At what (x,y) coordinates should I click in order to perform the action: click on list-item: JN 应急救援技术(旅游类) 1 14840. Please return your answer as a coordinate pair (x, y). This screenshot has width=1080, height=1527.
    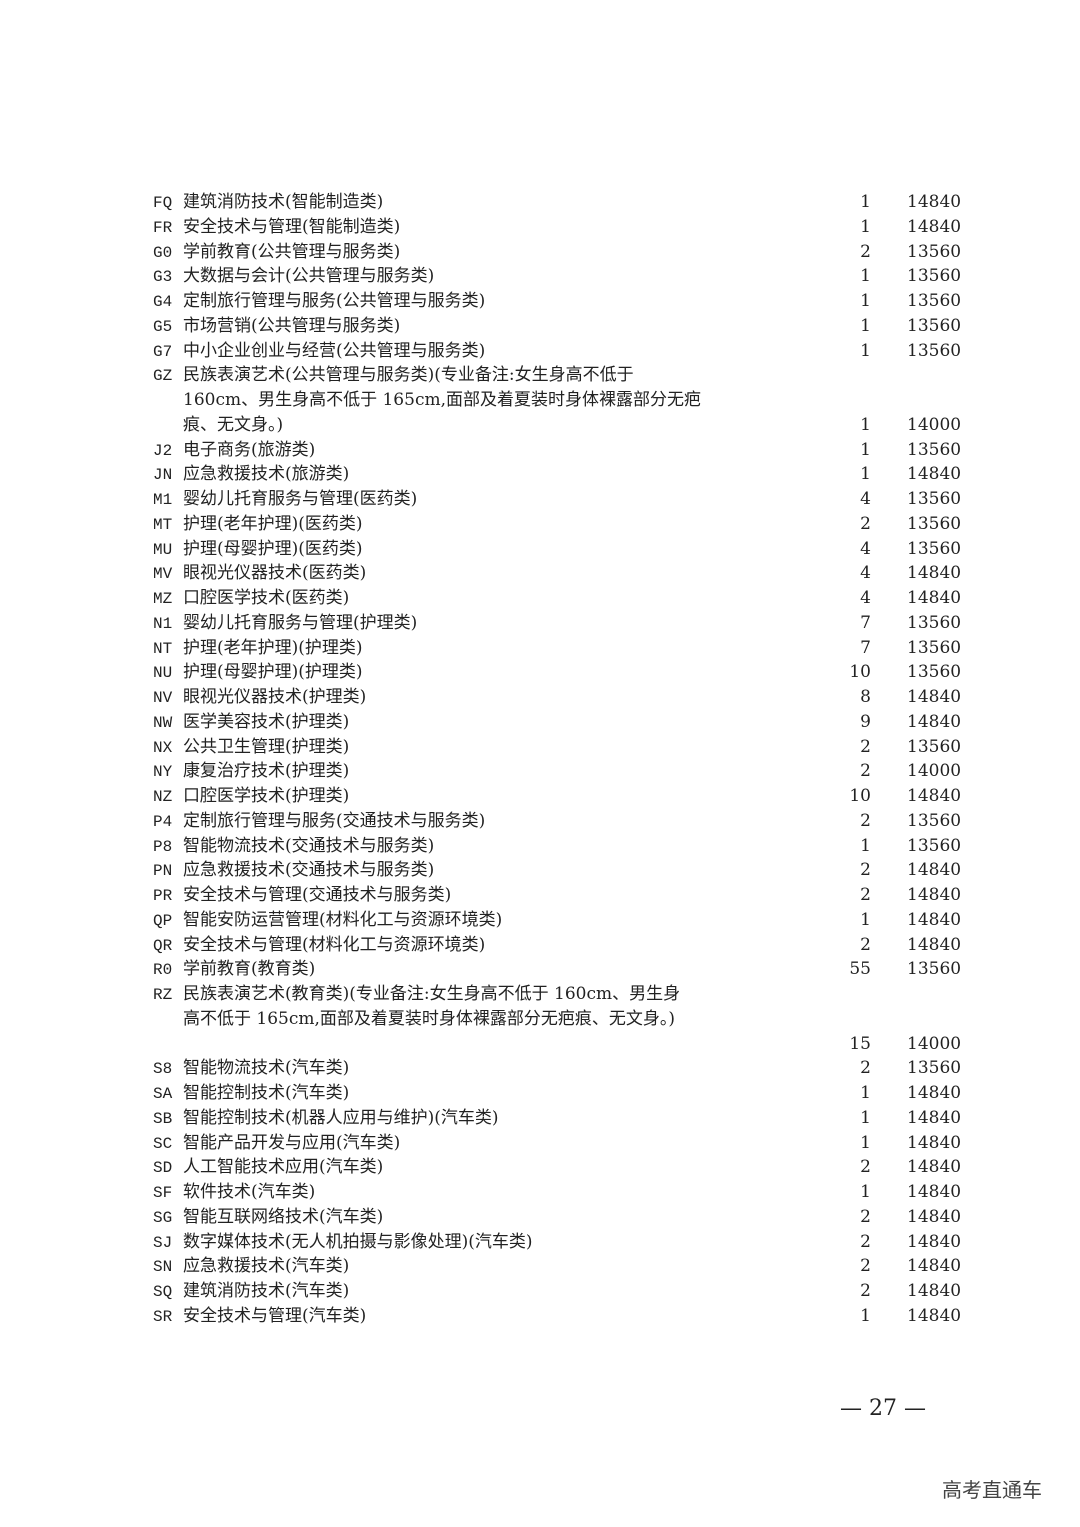
    Looking at the image, I should click on (558, 474).